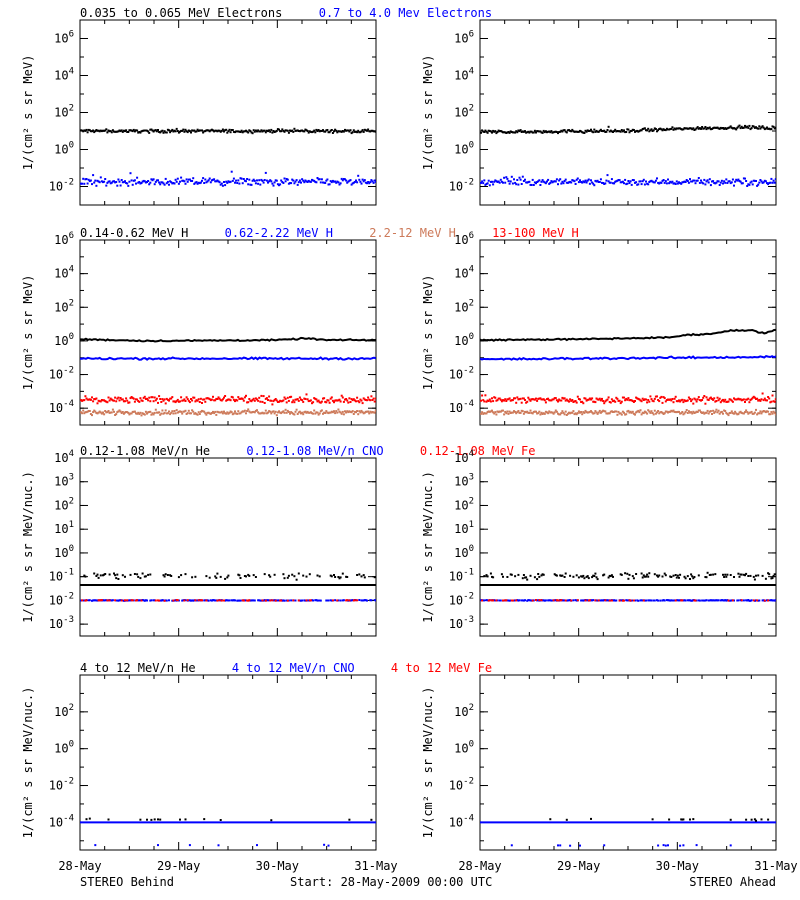 The height and width of the screenshot is (900, 800). I want to click on legend-entry: 0.7 to 4.0 Mev Electrons, so click(405, 13).